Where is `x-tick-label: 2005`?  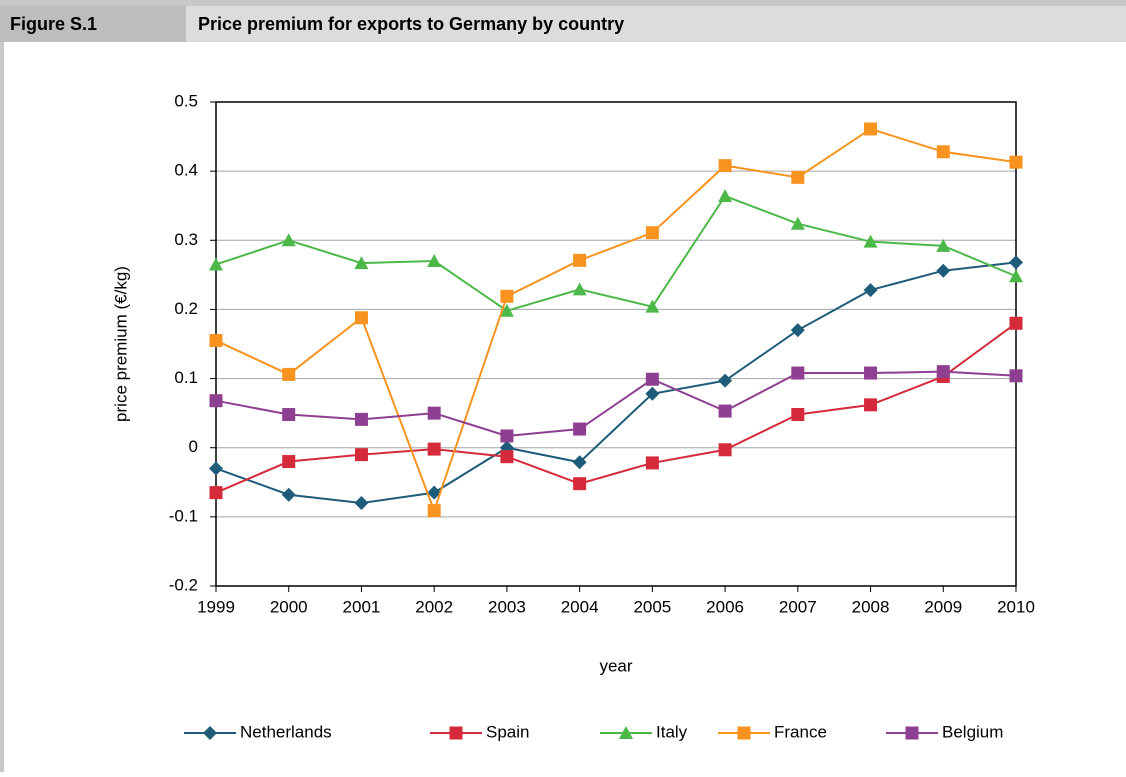
x-tick-label: 2005 is located at coordinates (652, 606).